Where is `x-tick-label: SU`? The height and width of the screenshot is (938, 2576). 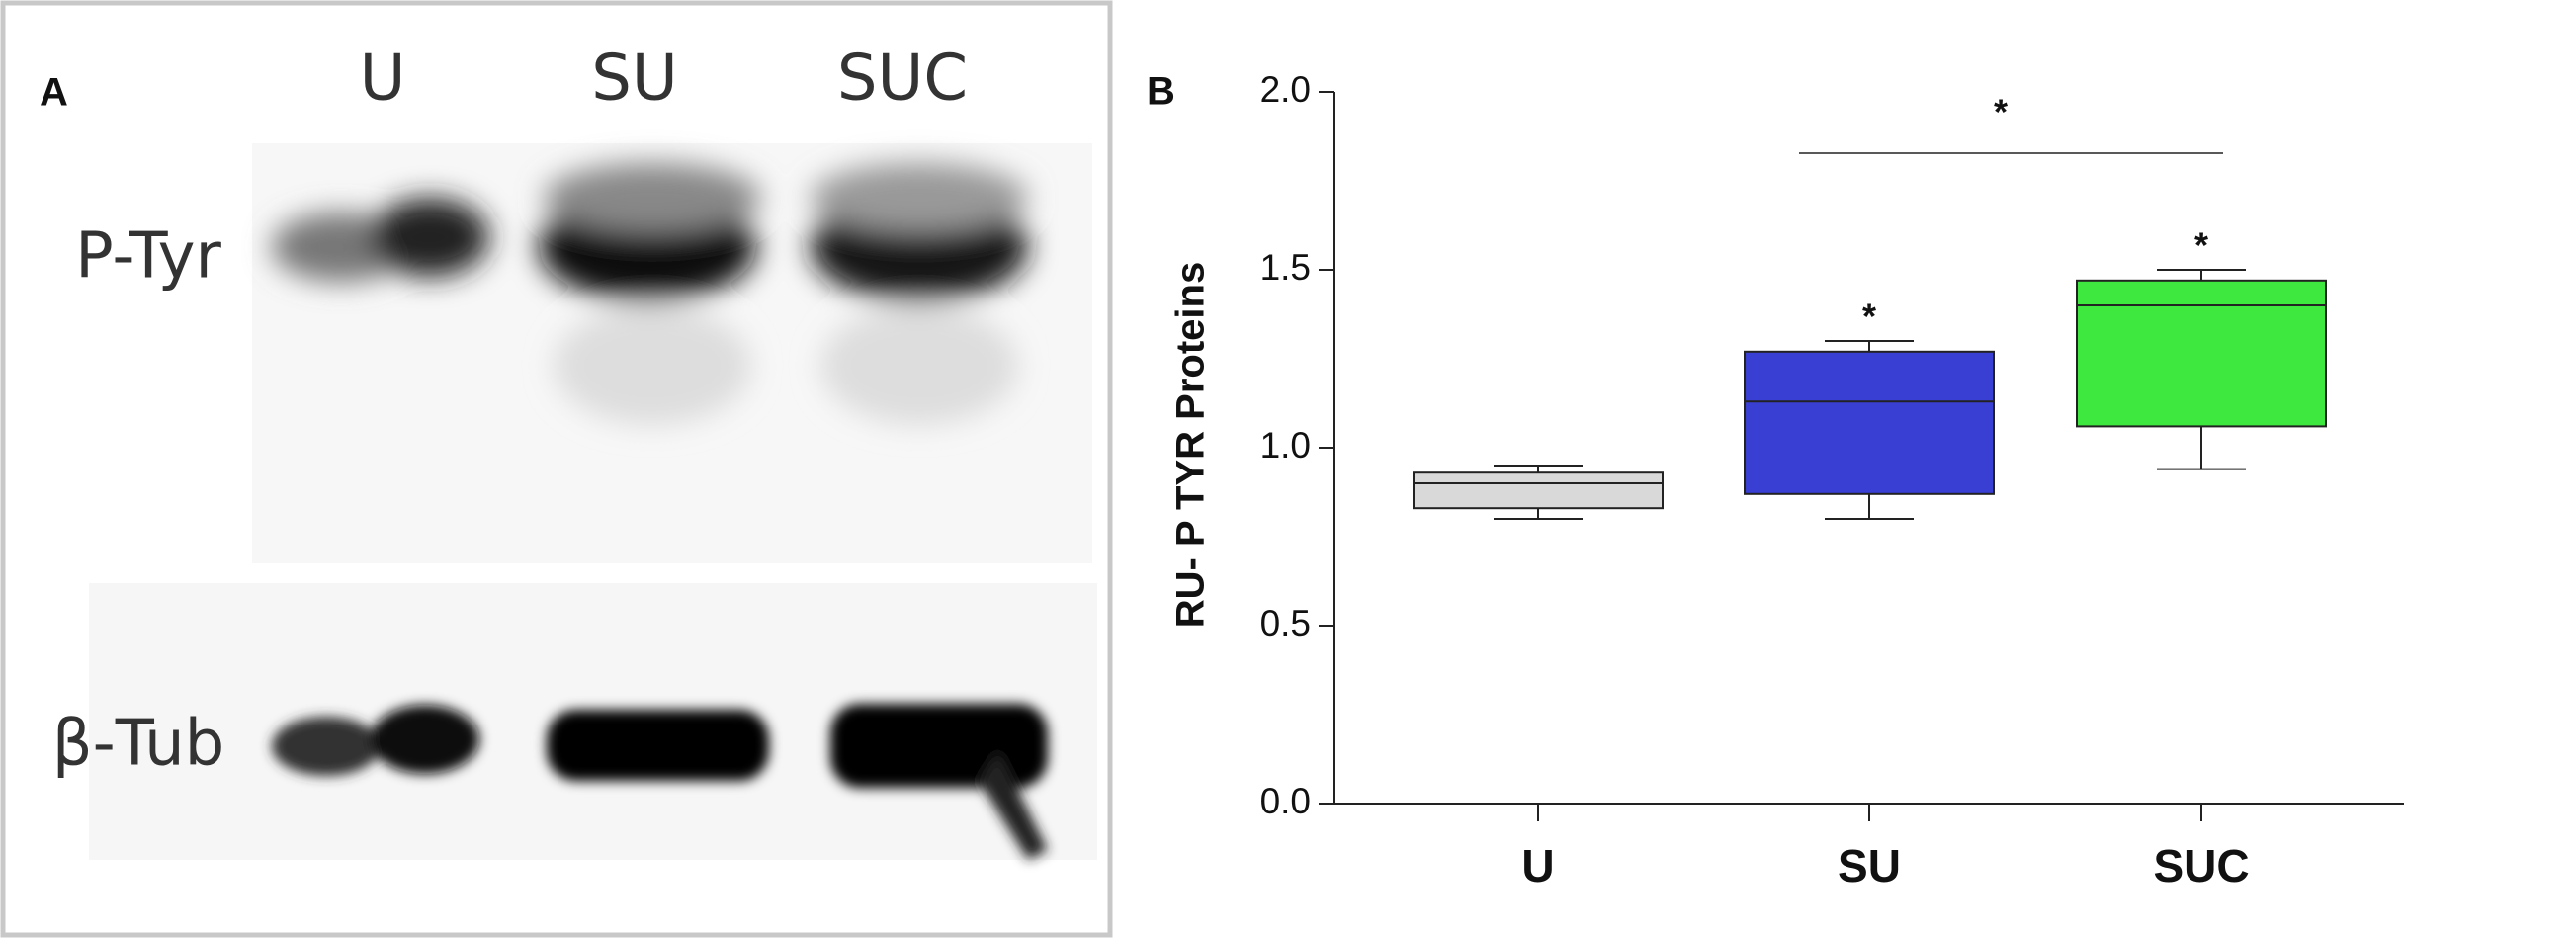 x-tick-label: SU is located at coordinates (1869, 866).